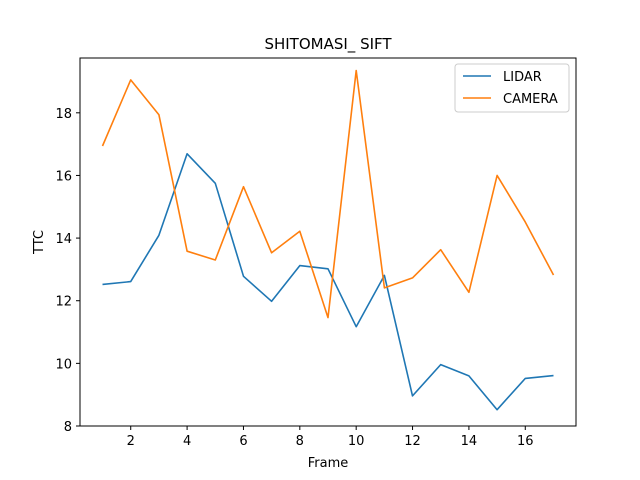 This screenshot has width=640, height=480. Describe the element at coordinates (530, 99) in the screenshot. I see `legend-label-camera: CAMERA` at that location.